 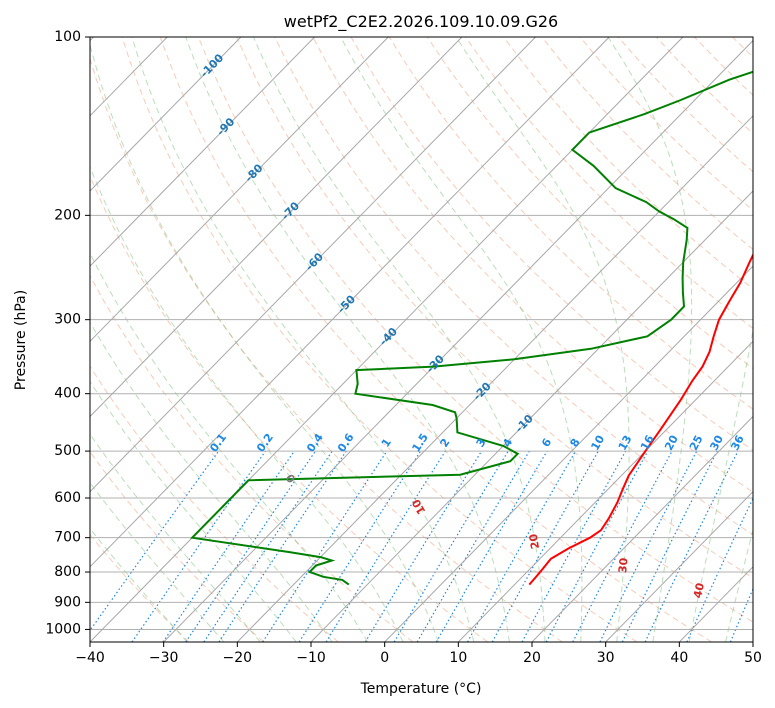 I want to click on y-tick-label: 100, so click(x=67, y=37).